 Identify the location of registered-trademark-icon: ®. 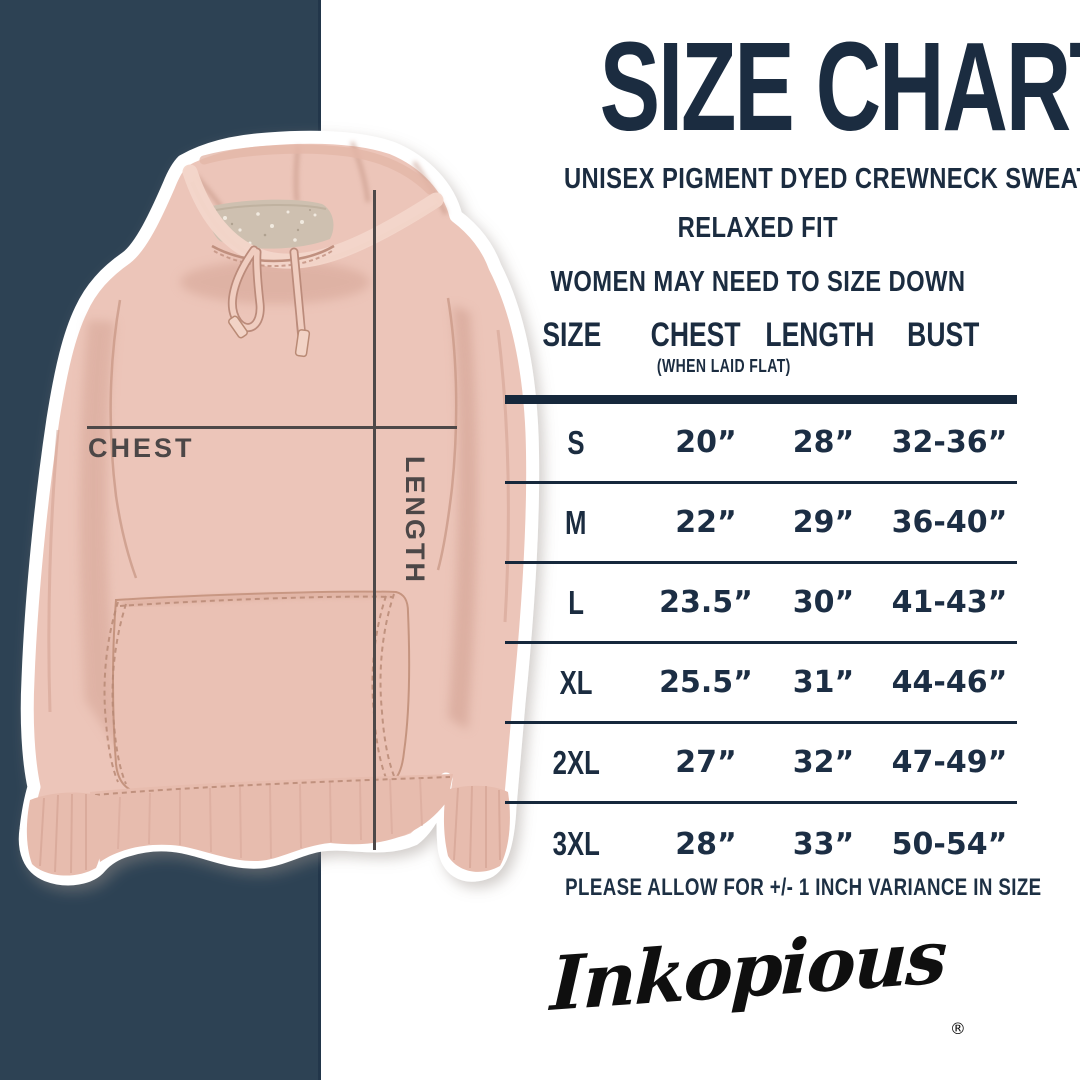
(957, 1028).